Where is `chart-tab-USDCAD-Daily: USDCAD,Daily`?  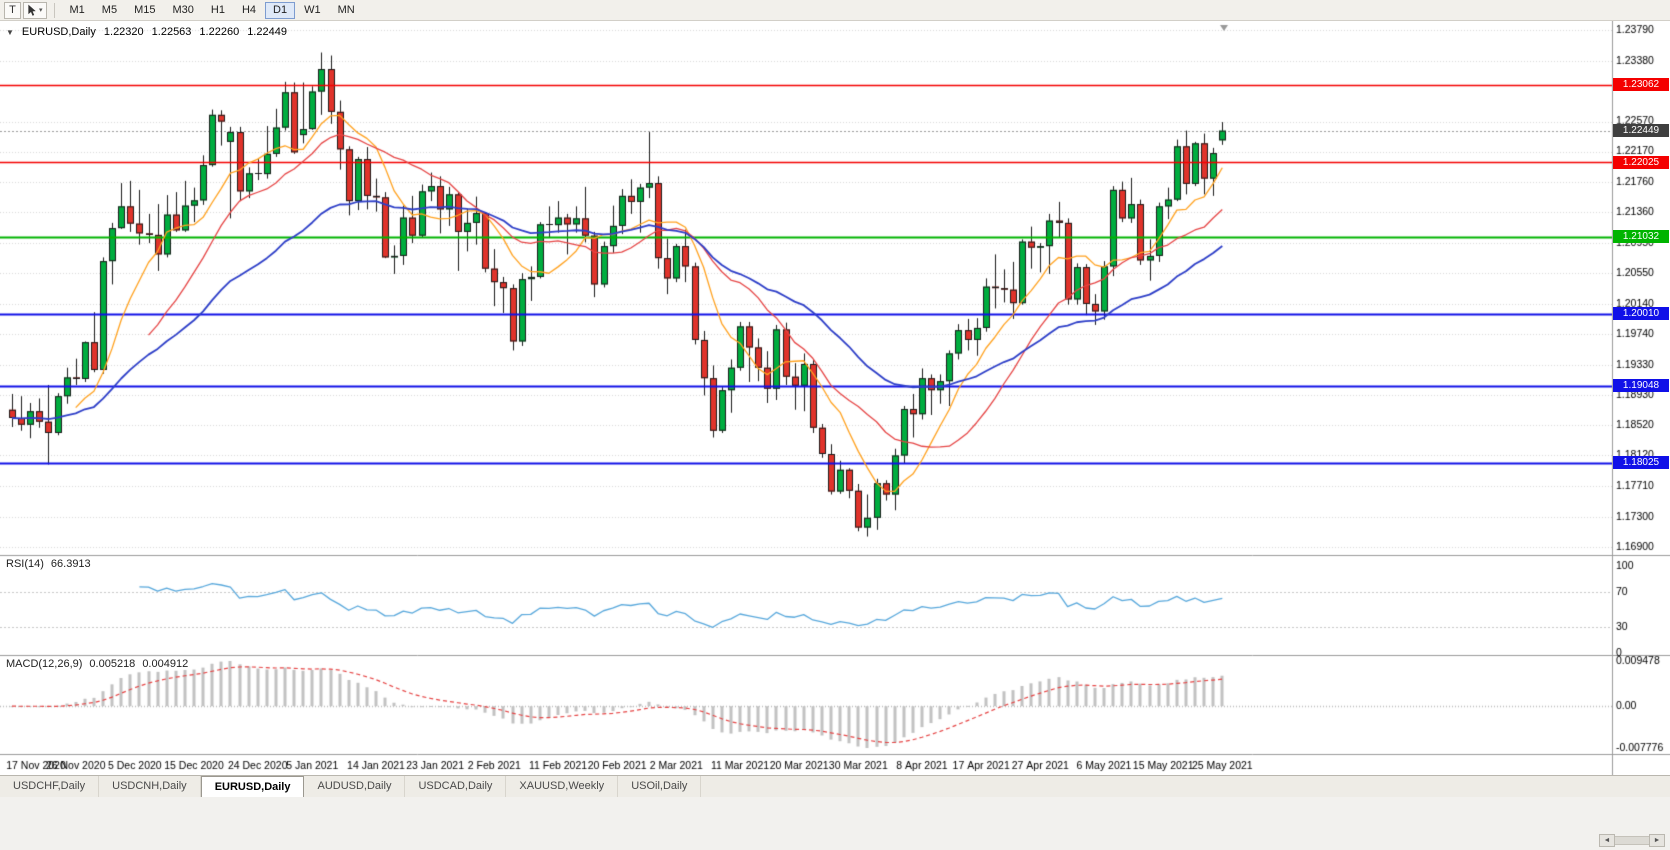
chart-tab-USDCAD-Daily: USDCAD,Daily is located at coordinates (456, 786).